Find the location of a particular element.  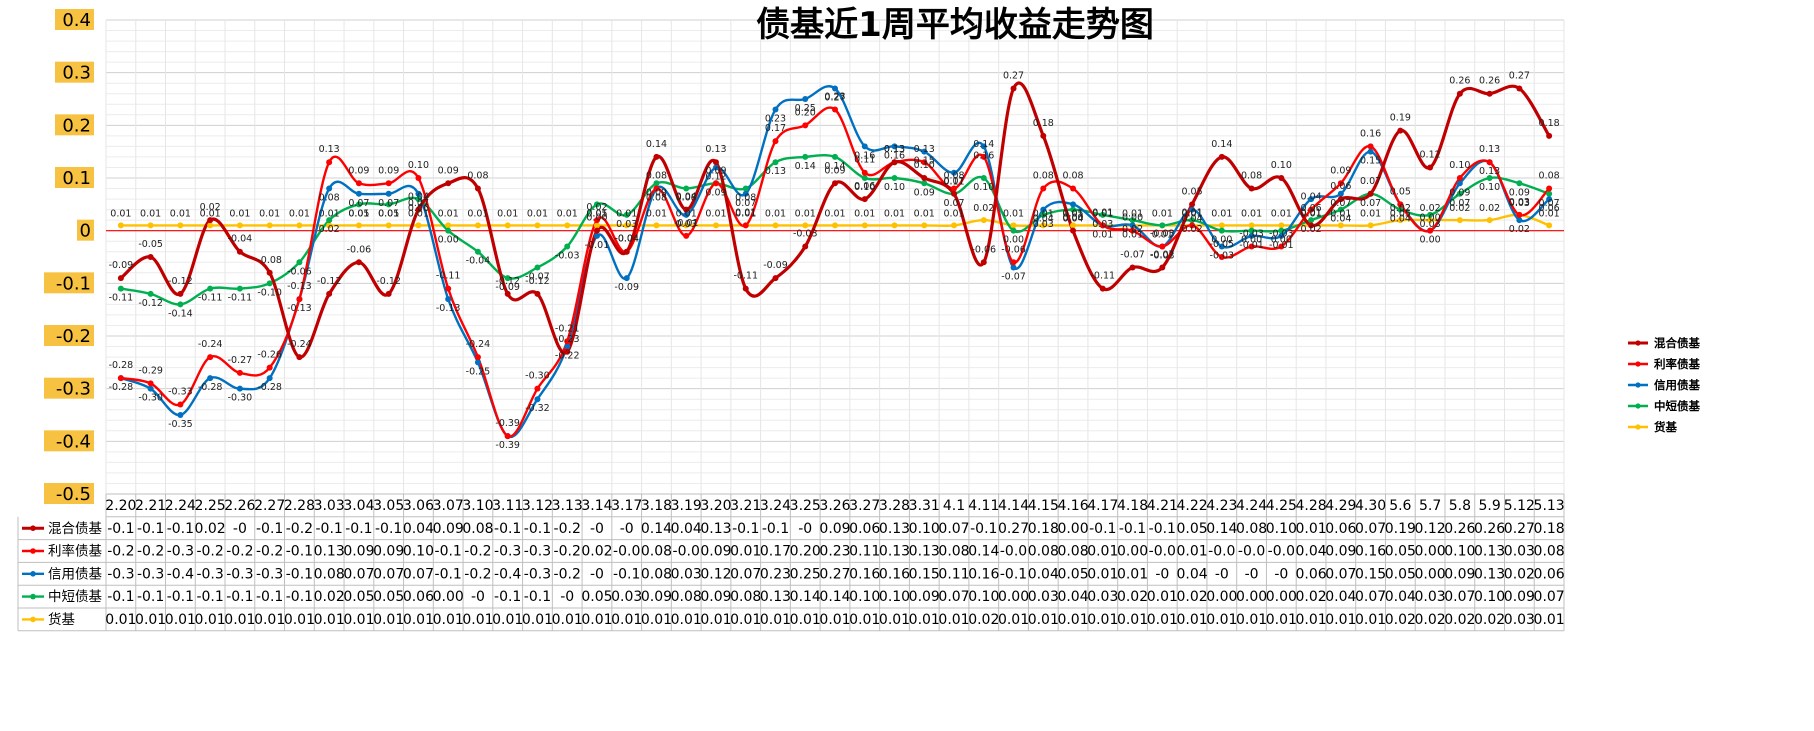

x-tick-label: 3.06 is located at coordinates (418, 506).